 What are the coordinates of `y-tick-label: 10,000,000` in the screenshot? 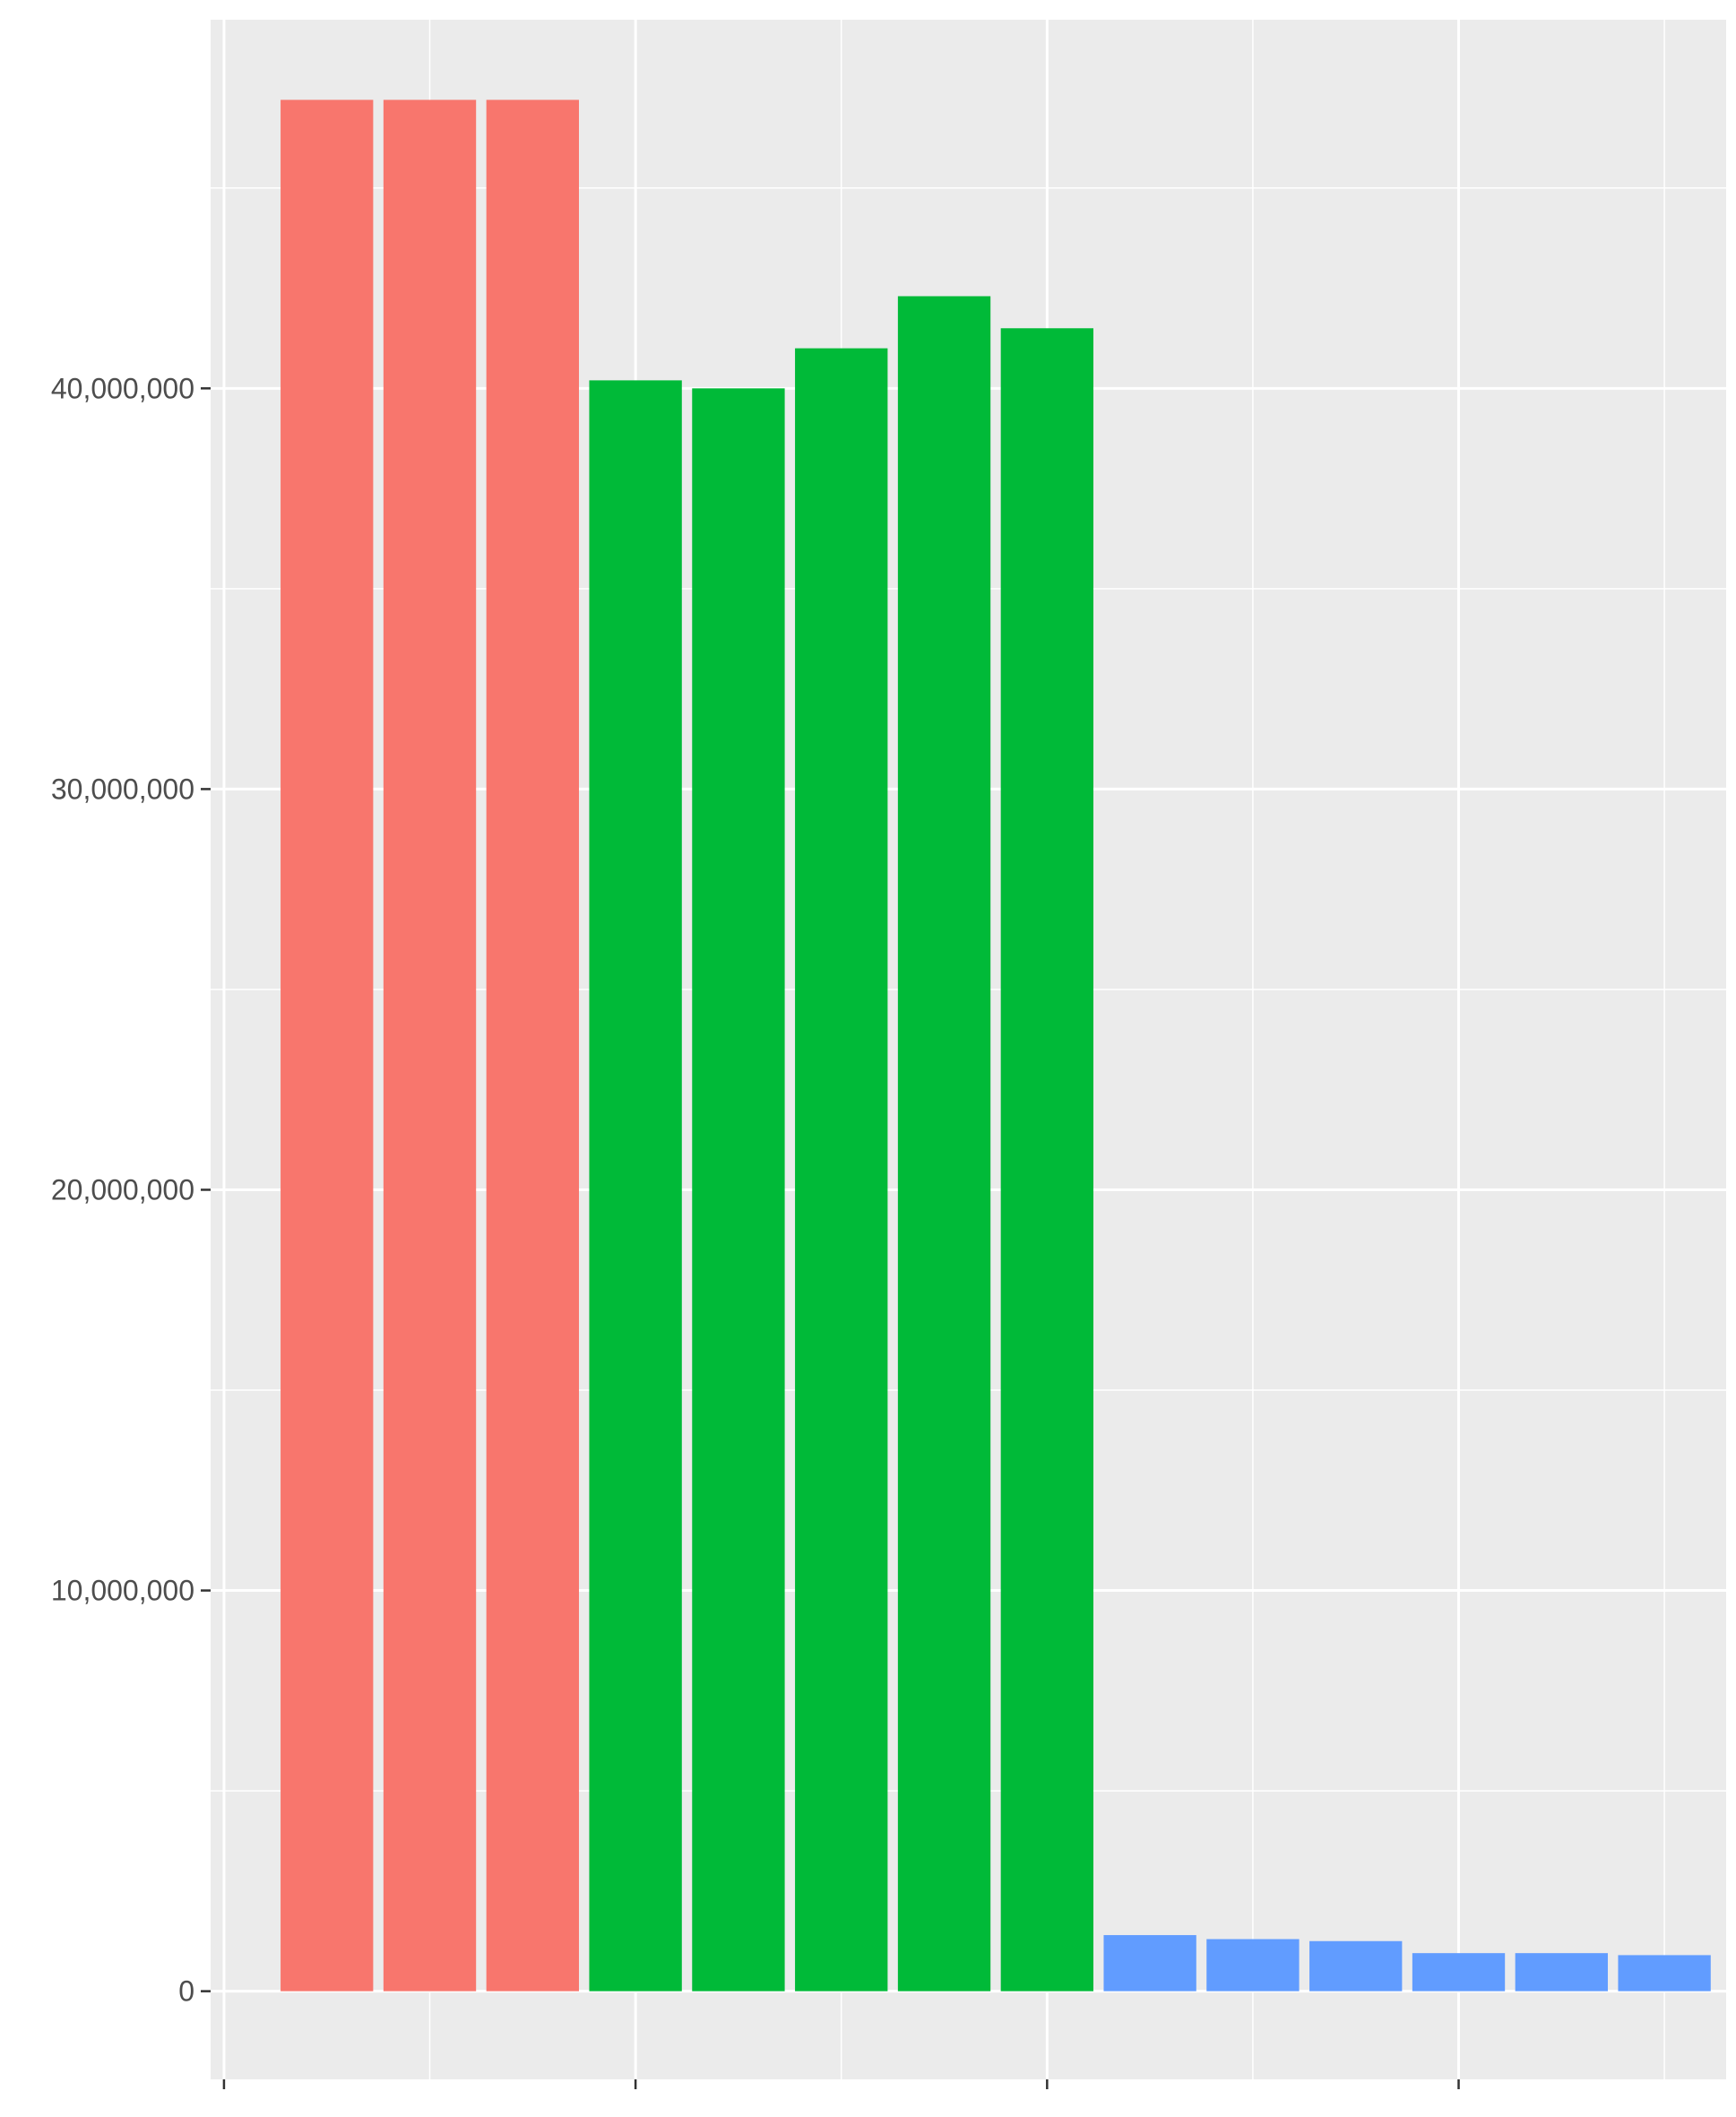 It's located at (122, 1591).